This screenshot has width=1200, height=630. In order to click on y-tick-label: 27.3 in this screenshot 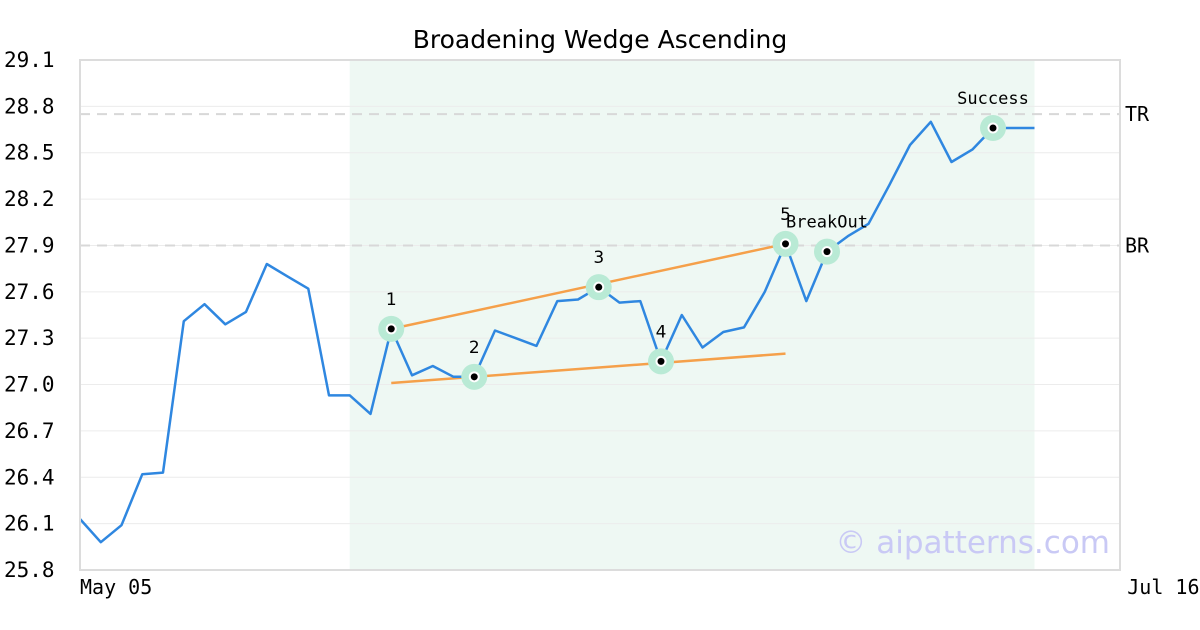, I will do `click(29, 338)`.